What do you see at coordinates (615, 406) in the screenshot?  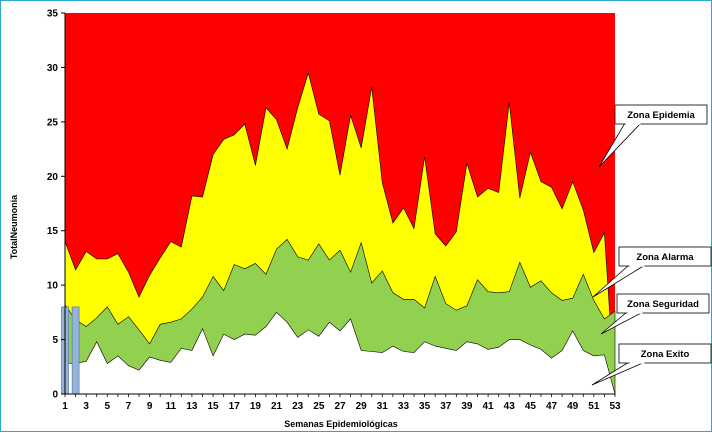 I see `x-tick-label: 53` at bounding box center [615, 406].